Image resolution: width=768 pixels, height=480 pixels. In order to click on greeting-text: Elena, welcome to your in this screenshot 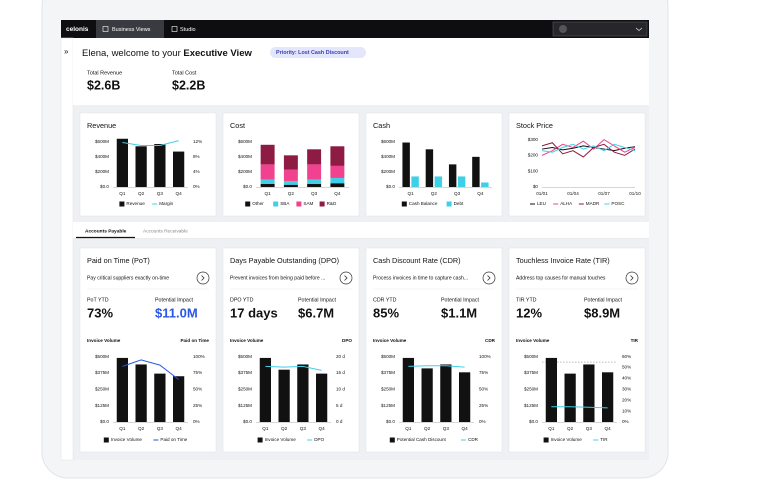, I will do `click(132, 53)`.